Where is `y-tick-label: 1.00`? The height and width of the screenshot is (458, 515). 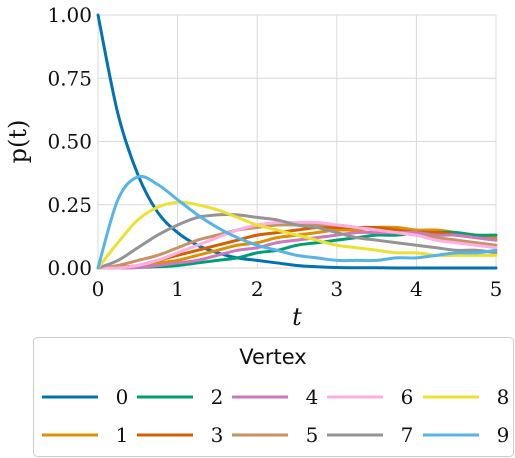
y-tick-label: 1.00 is located at coordinates (69, 15).